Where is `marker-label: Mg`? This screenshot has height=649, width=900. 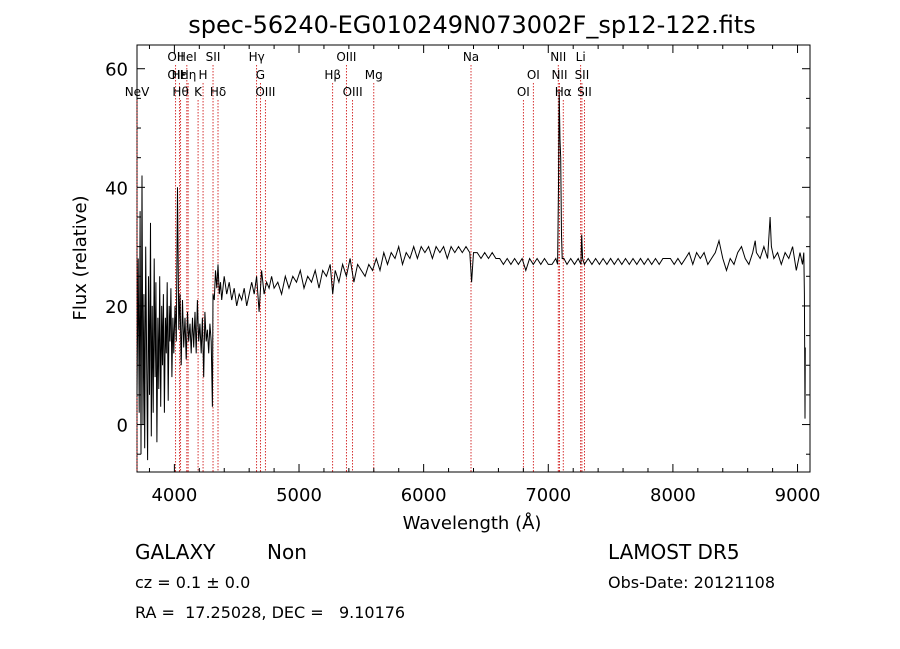
marker-label: Mg is located at coordinates (374, 75).